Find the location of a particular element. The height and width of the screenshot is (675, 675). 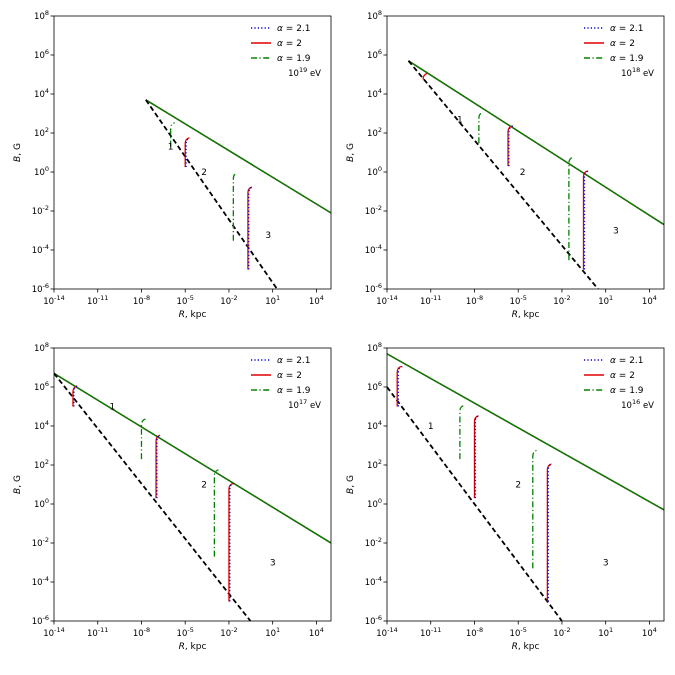

plot-area: 1 2 3 is located at coordinates (535, 174).